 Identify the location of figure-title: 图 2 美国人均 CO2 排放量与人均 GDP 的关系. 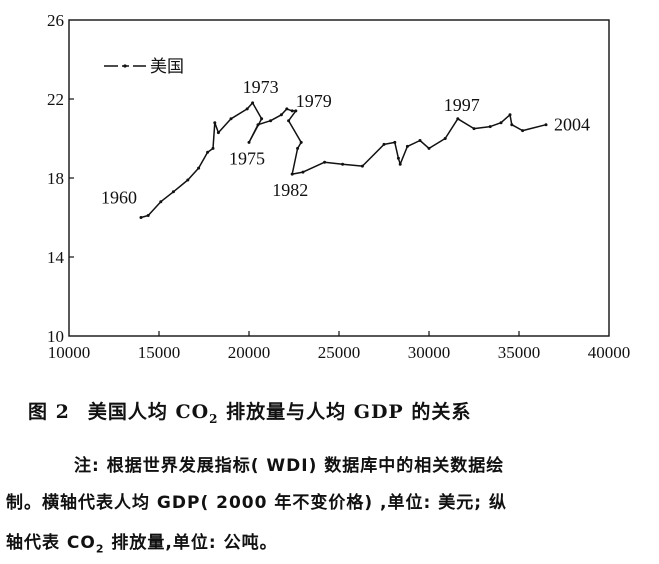
(343, 411).